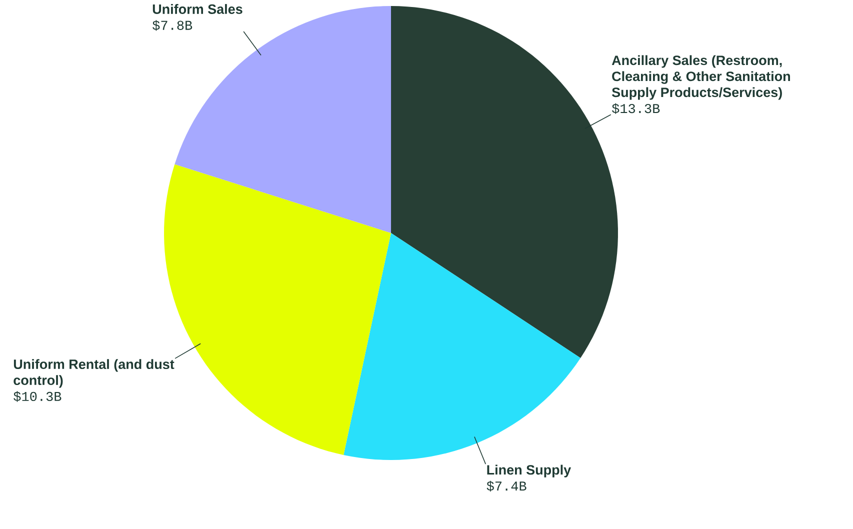 This screenshot has width=853, height=529. Describe the element at coordinates (172, 25) in the screenshot. I see `data-label: $7.8B` at that location.